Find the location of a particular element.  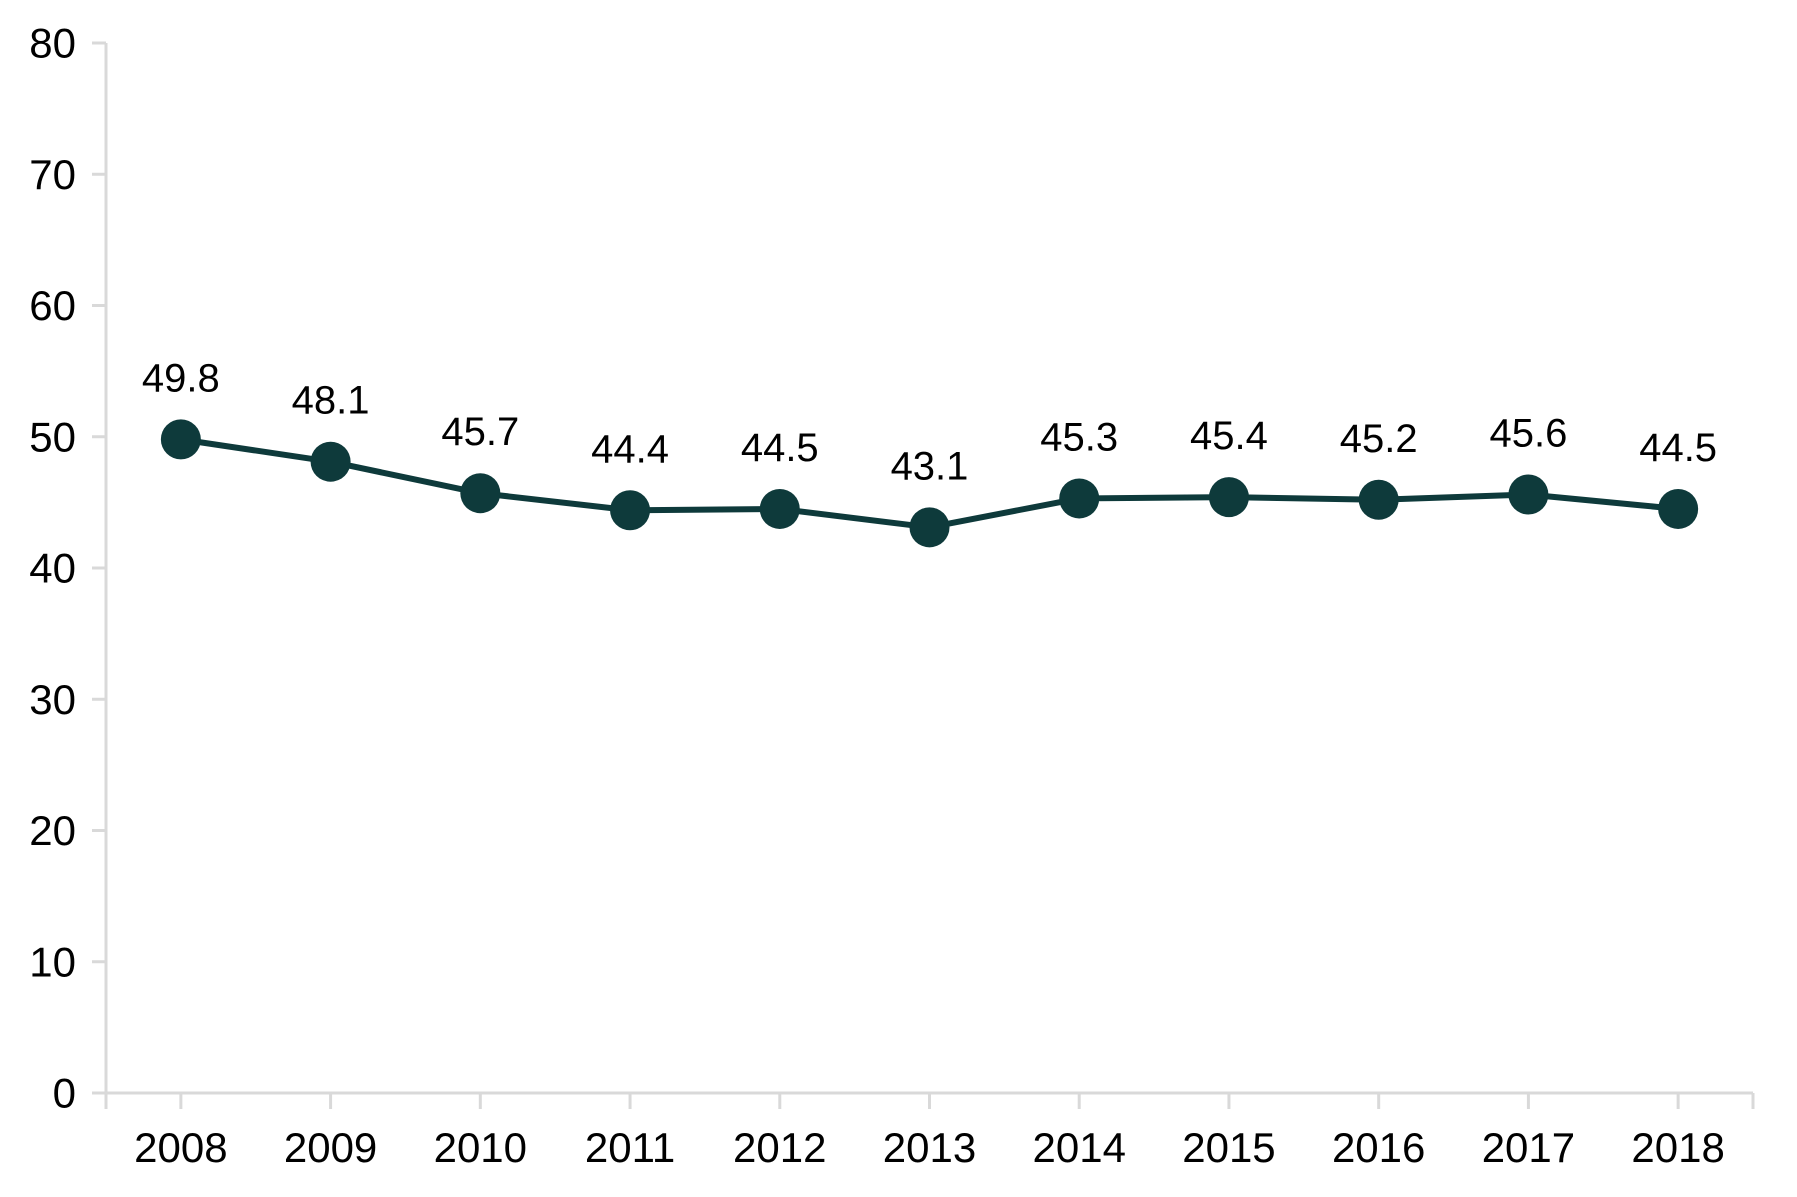

x-axis-ticks is located at coordinates (967, 1101).